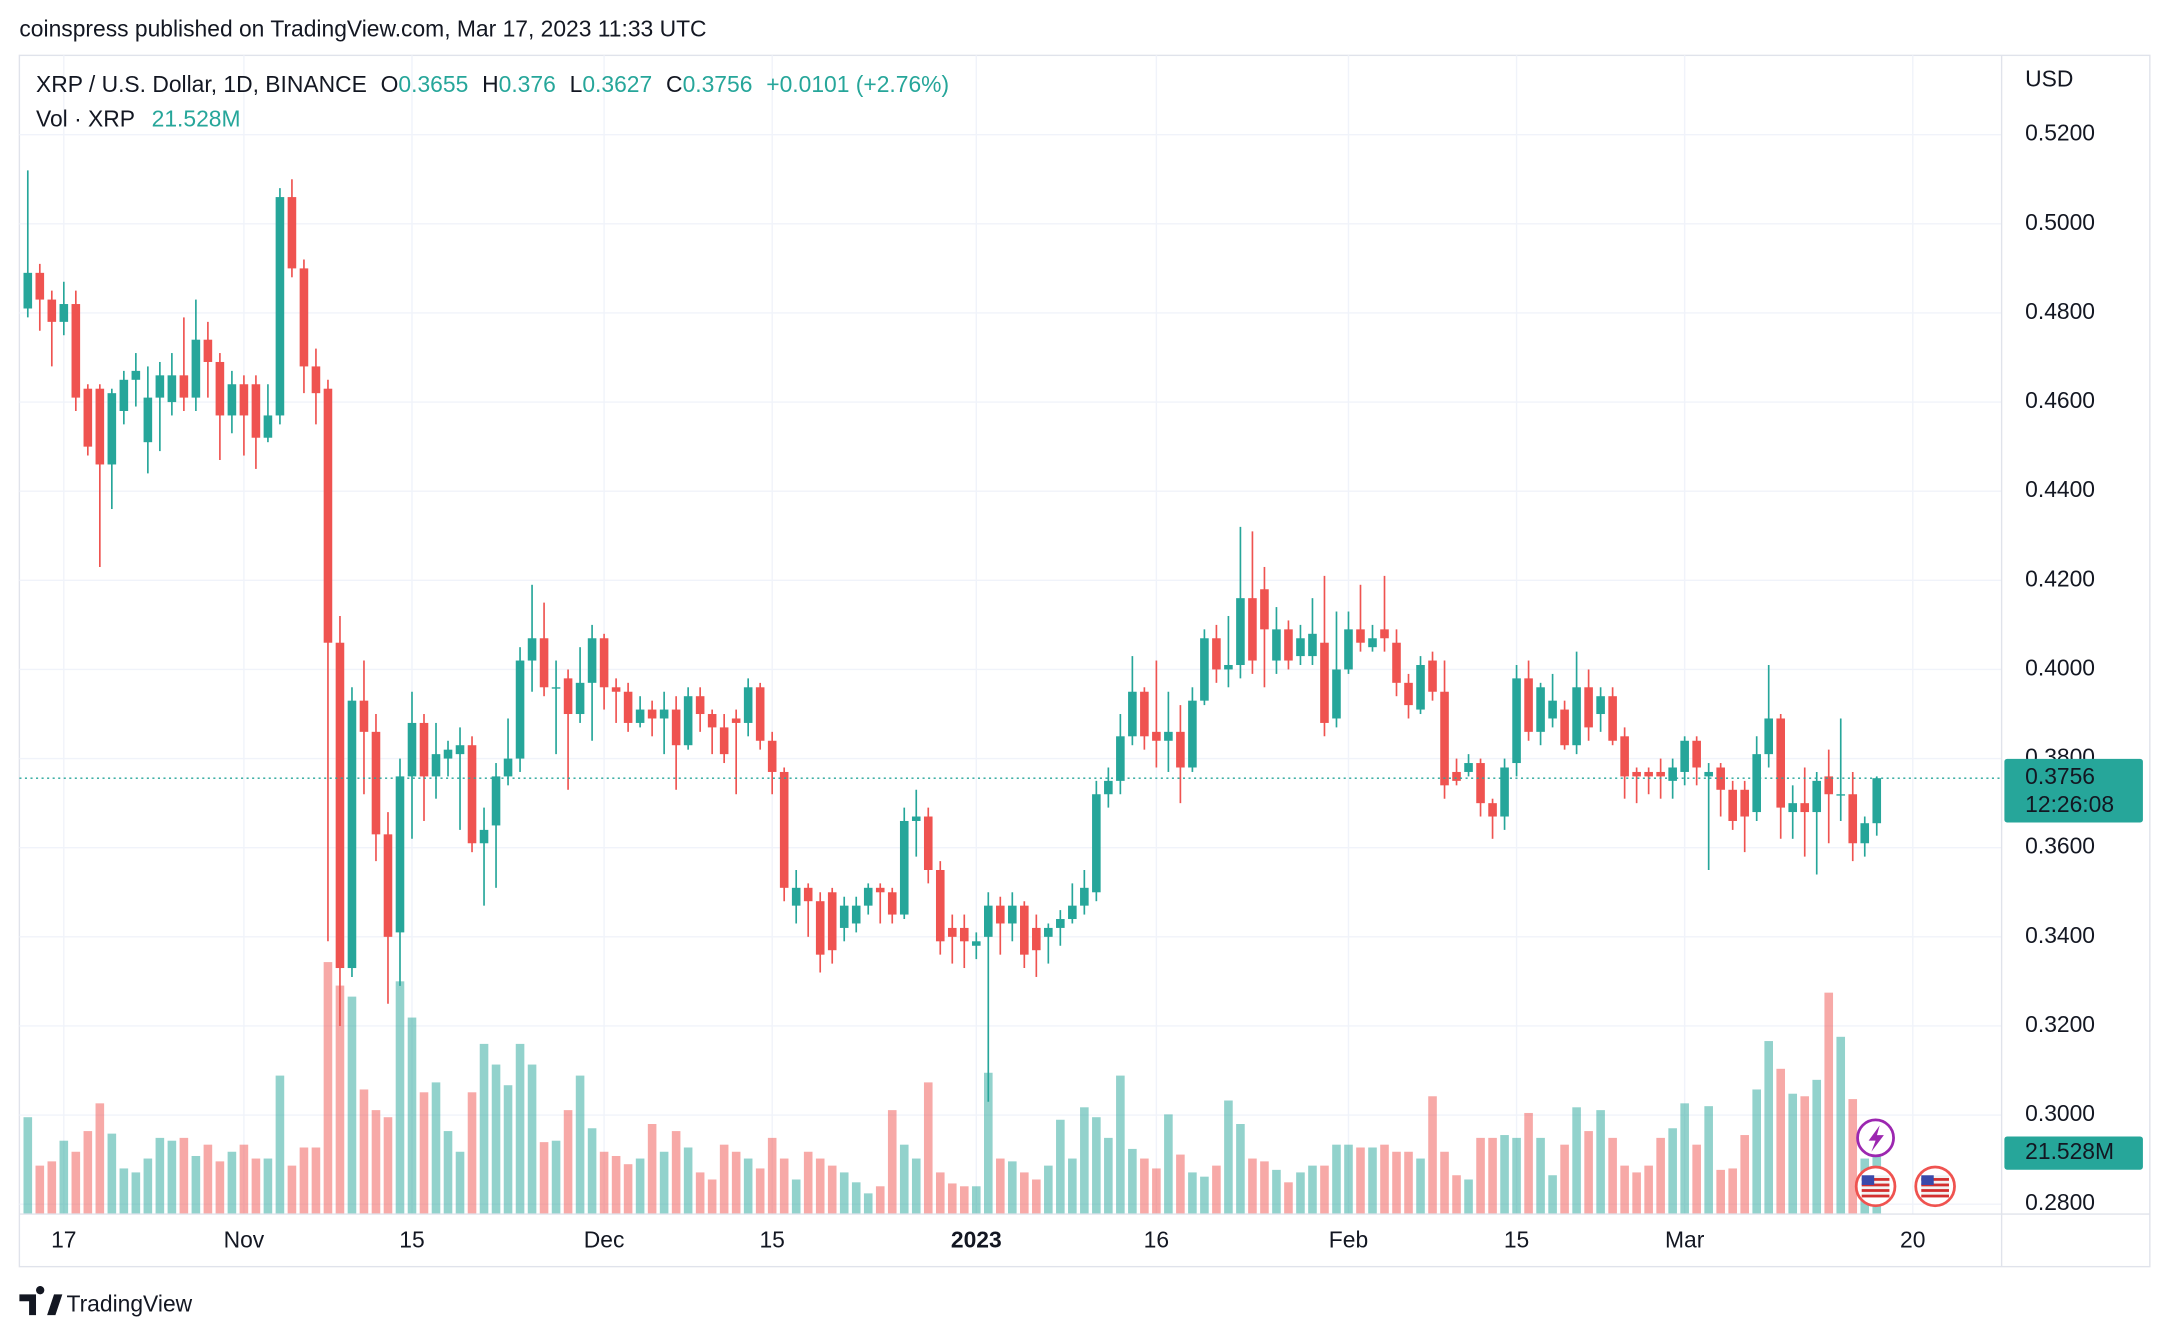  Describe the element at coordinates (2060, 222) in the screenshot. I see `y-tick-label: 0.5000` at that location.